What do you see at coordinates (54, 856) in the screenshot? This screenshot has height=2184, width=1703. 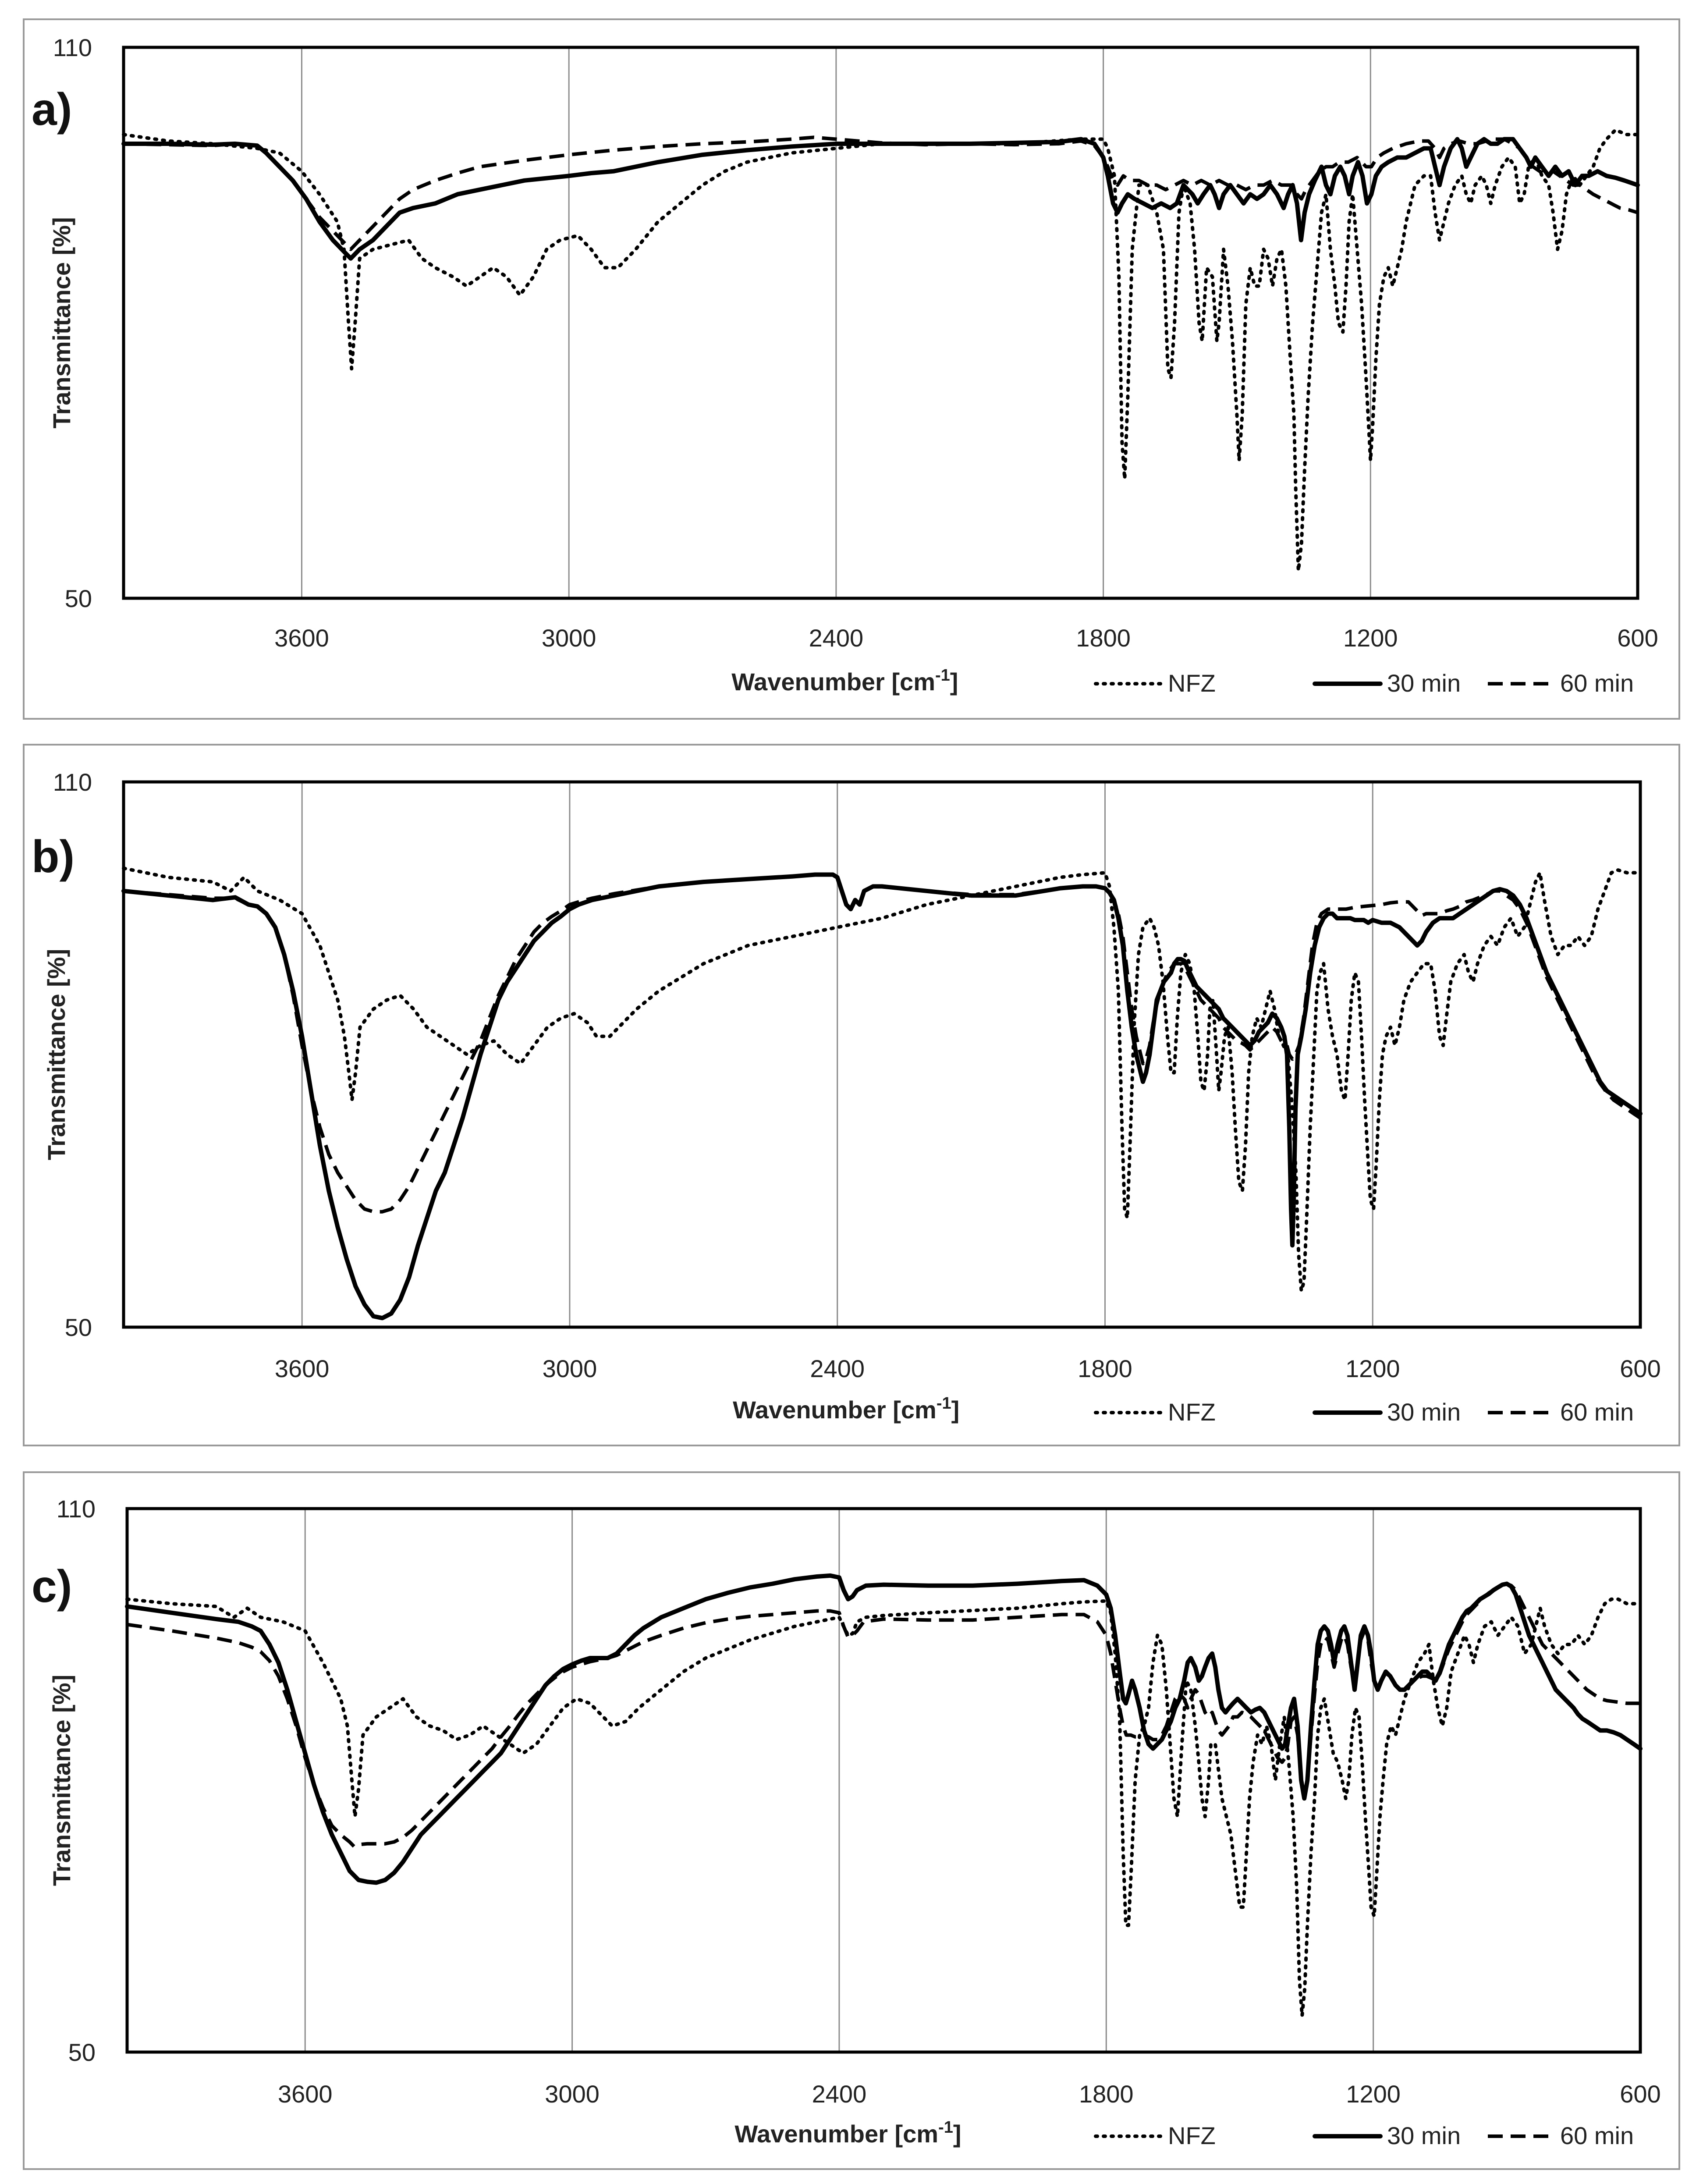 I see `panel-label: b)` at bounding box center [54, 856].